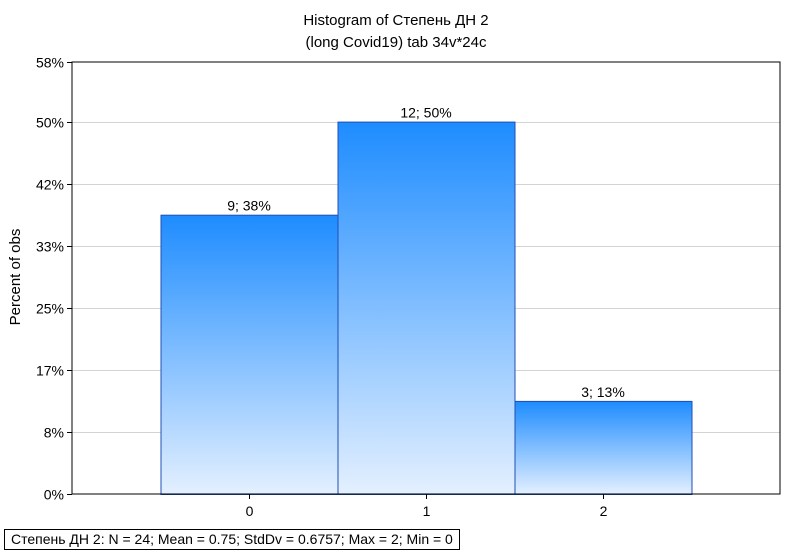 The height and width of the screenshot is (553, 788). I want to click on bar-data-label: 12; 50%, so click(425, 113).